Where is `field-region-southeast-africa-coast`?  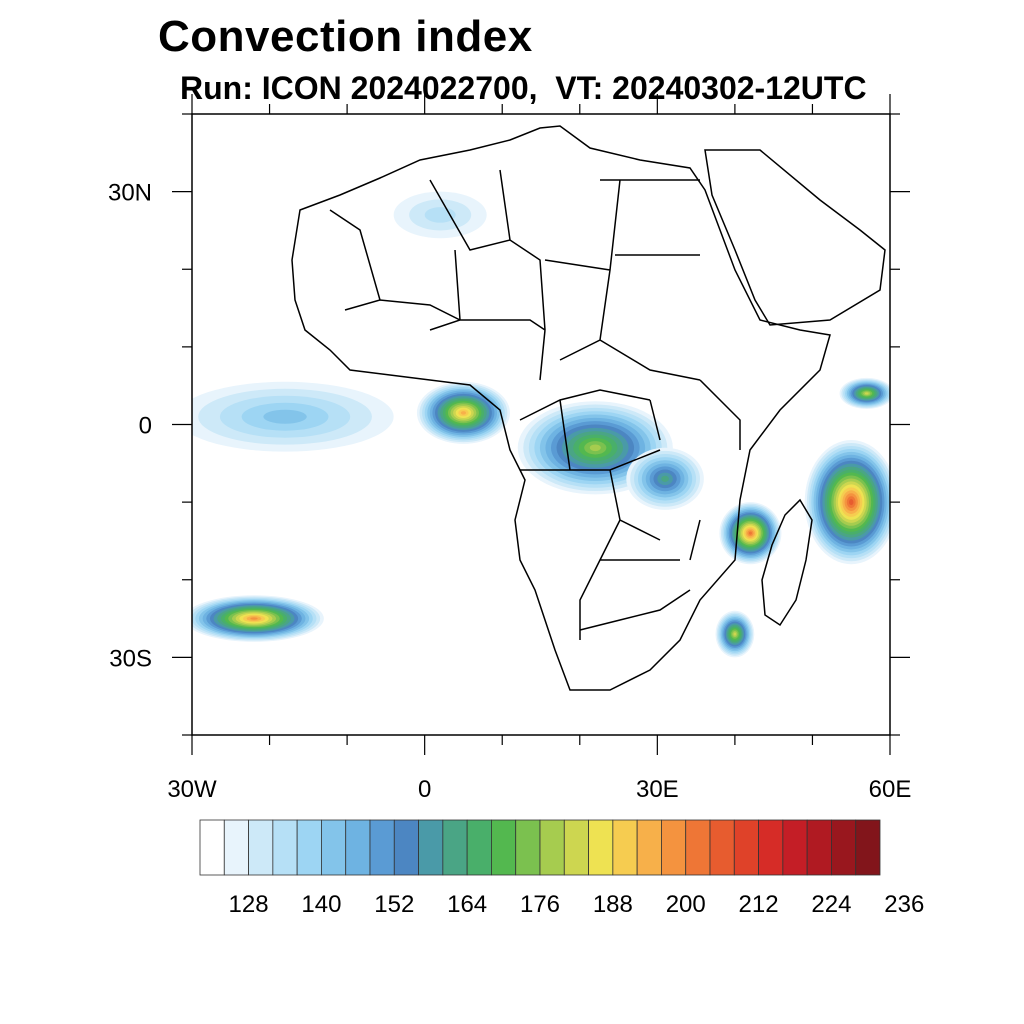
field-region-southeast-africa-coast is located at coordinates (735, 634).